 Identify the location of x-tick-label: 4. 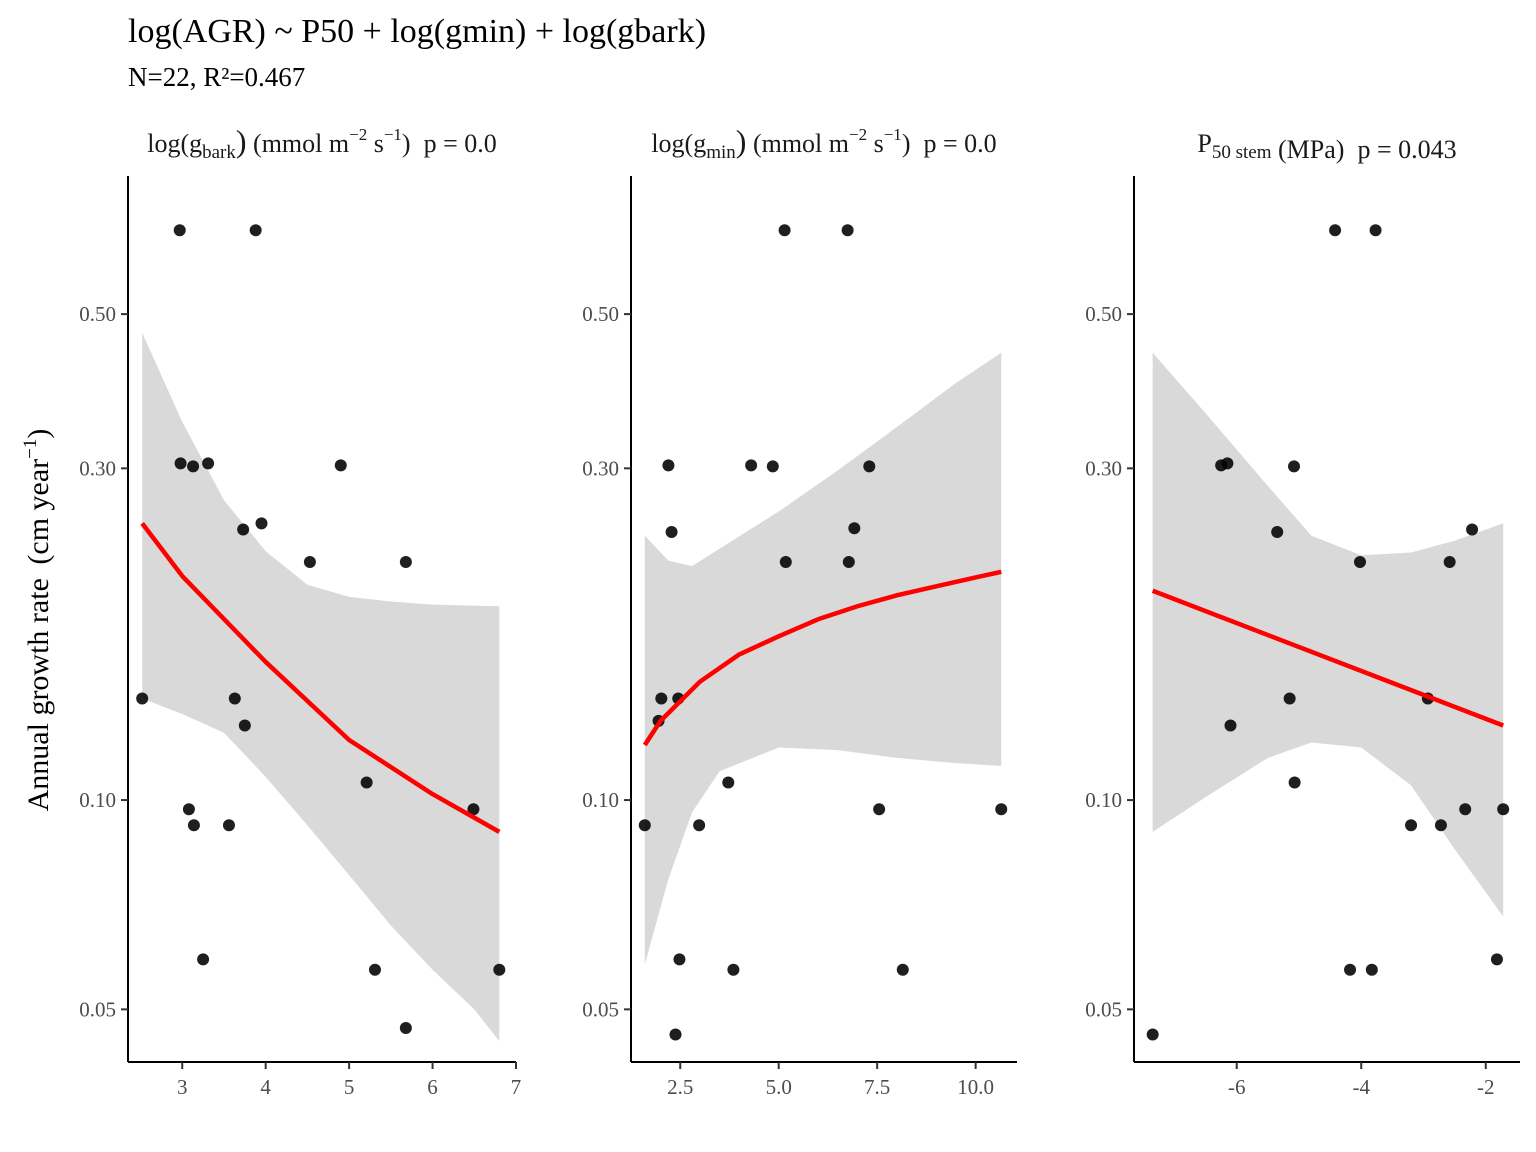
(265, 1087).